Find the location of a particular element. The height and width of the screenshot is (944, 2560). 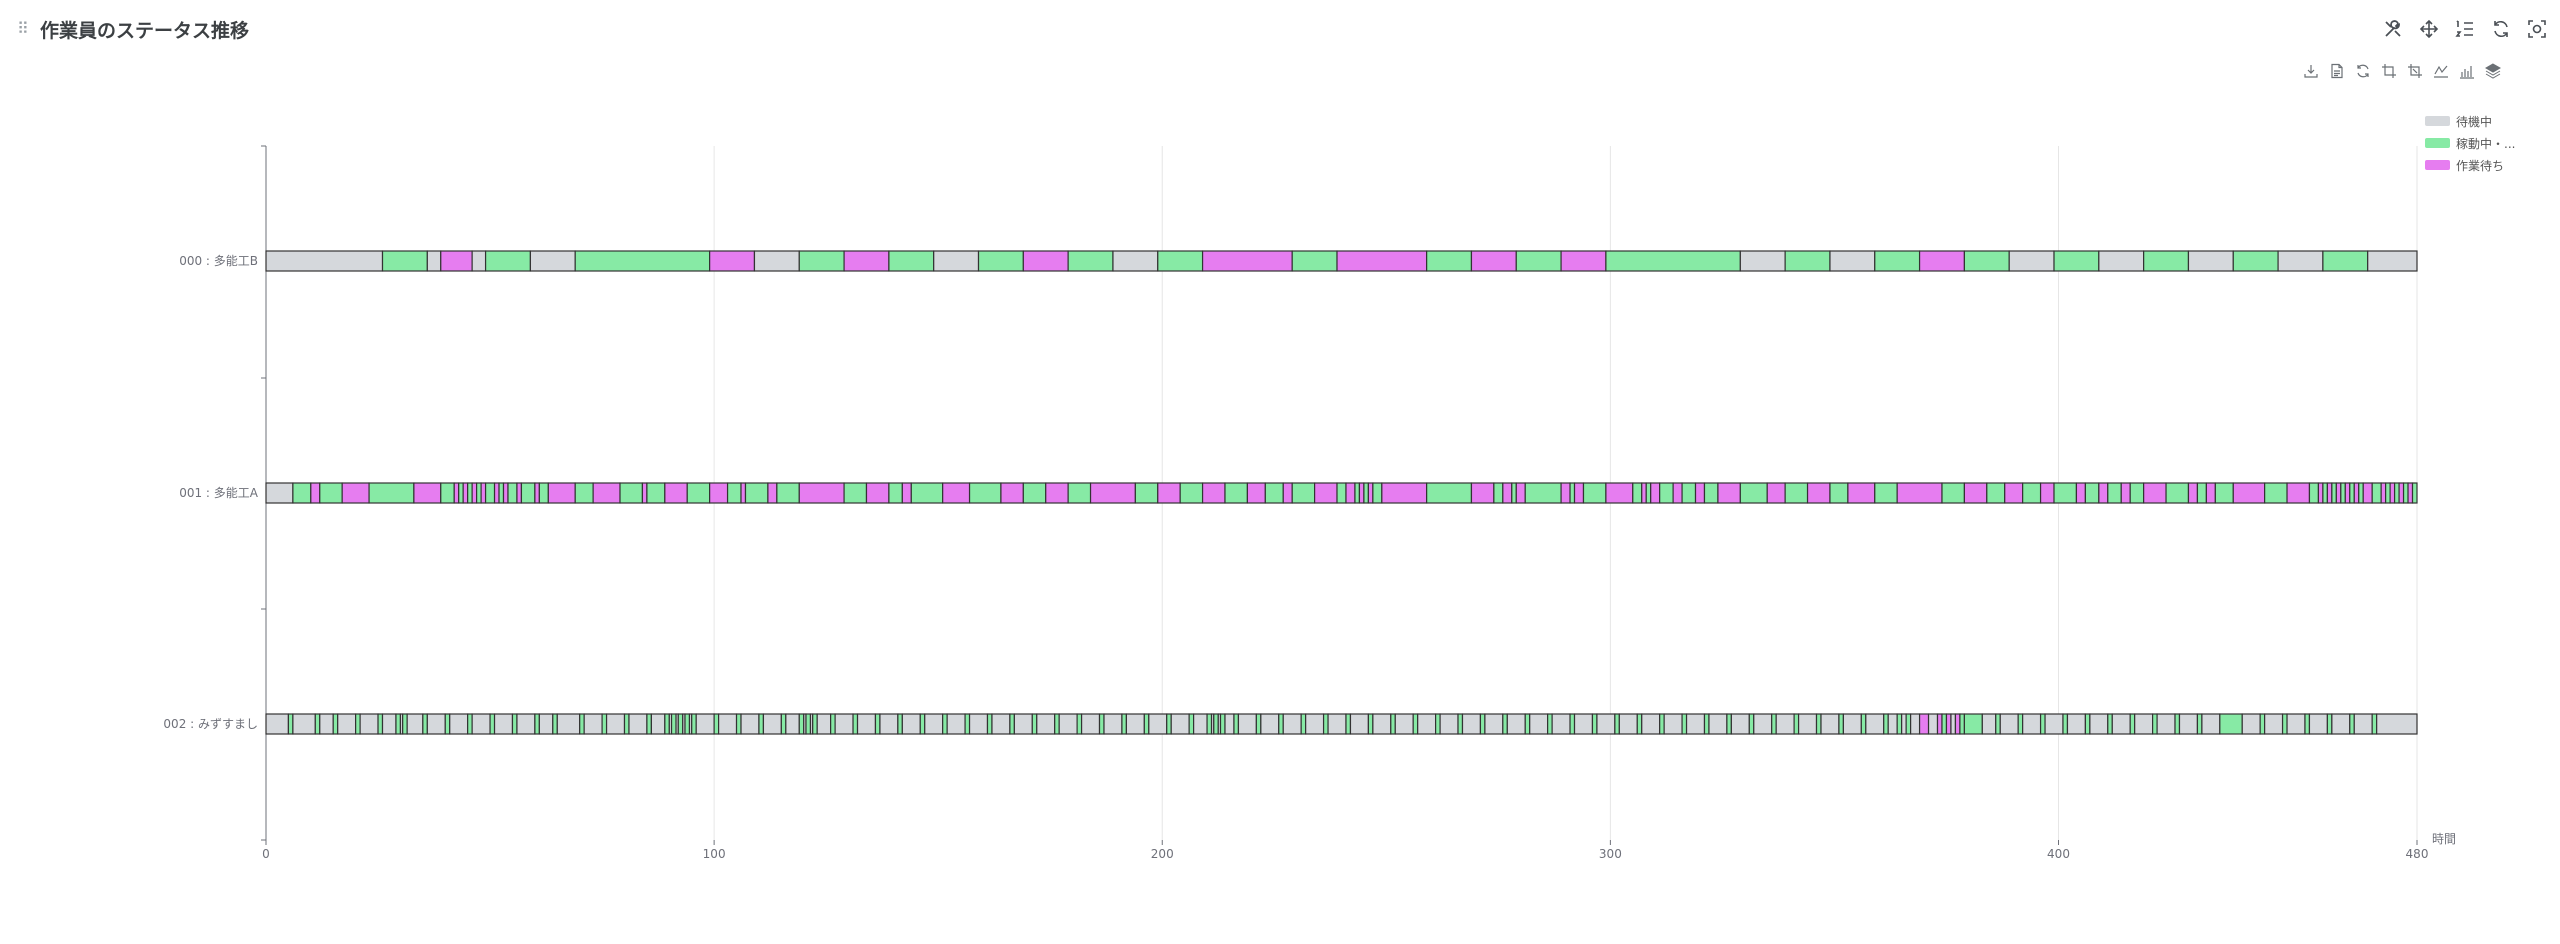

list-order-icon is located at coordinates (2465, 29).